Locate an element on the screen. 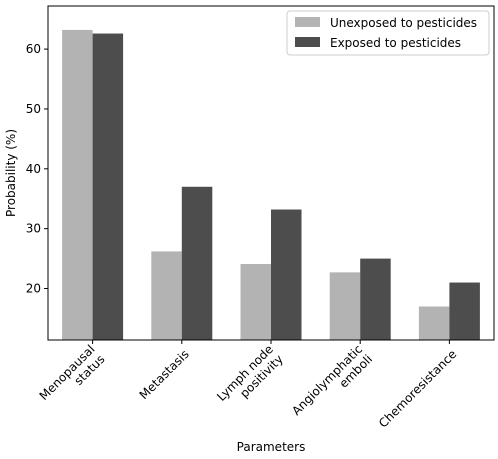 The width and height of the screenshot is (498, 459). y-tick-label: 50 is located at coordinates (33, 109).